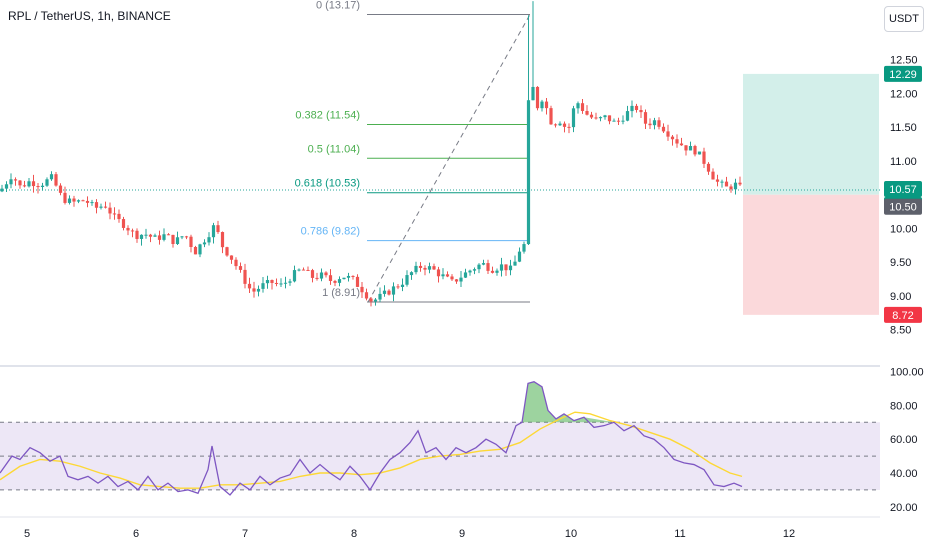 This screenshot has width=932, height=550. What do you see at coordinates (811, 134) in the screenshot?
I see `profit-zone` at bounding box center [811, 134].